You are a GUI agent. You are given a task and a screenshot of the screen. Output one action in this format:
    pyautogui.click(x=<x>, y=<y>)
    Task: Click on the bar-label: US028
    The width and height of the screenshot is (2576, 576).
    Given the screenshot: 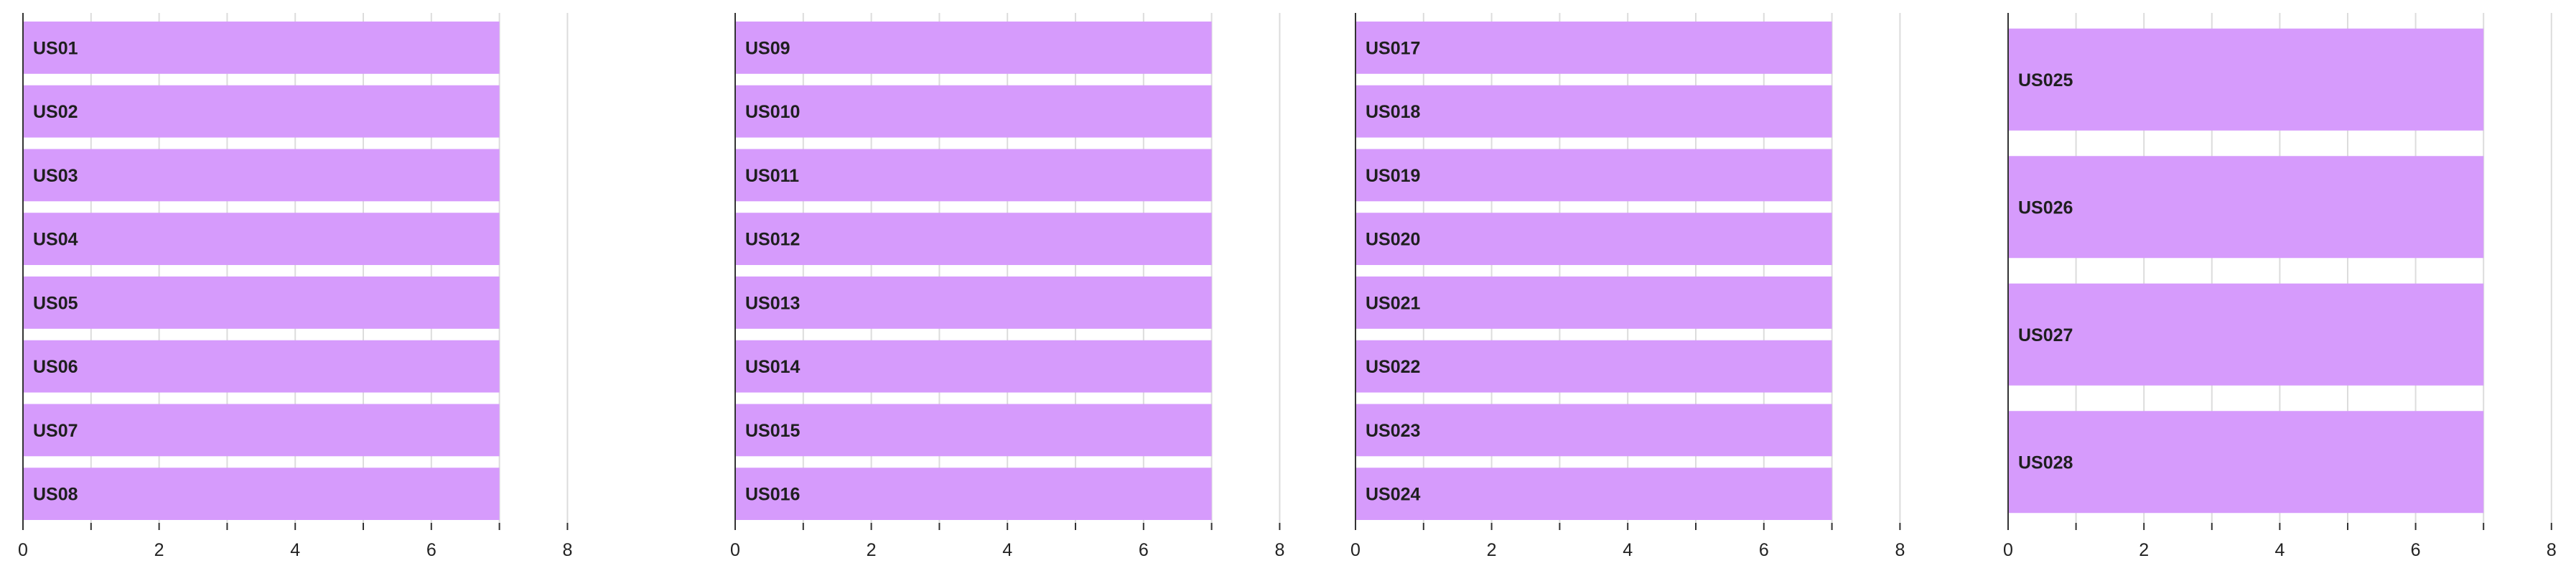 What is the action you would take?
    pyautogui.click(x=2045, y=462)
    